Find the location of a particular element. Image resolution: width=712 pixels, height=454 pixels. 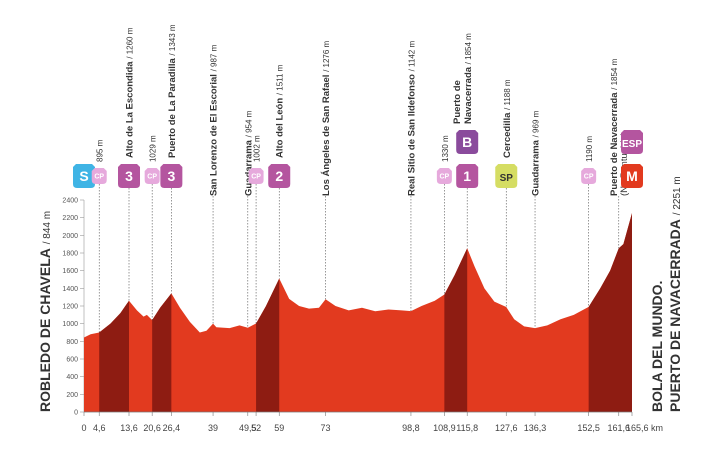

badge: S is located at coordinates (84, 176).